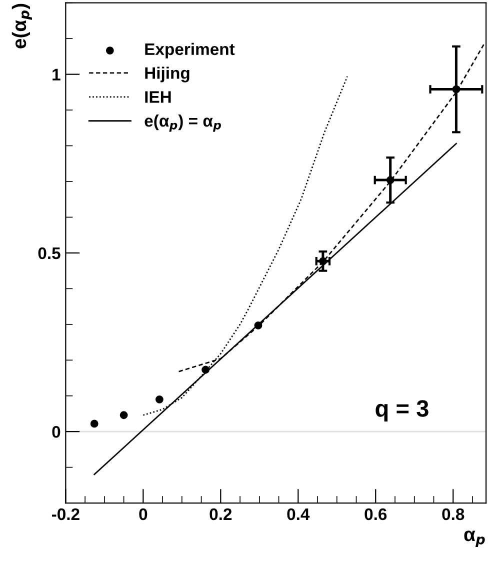  I want to click on legend-label: IEH, so click(158, 97).